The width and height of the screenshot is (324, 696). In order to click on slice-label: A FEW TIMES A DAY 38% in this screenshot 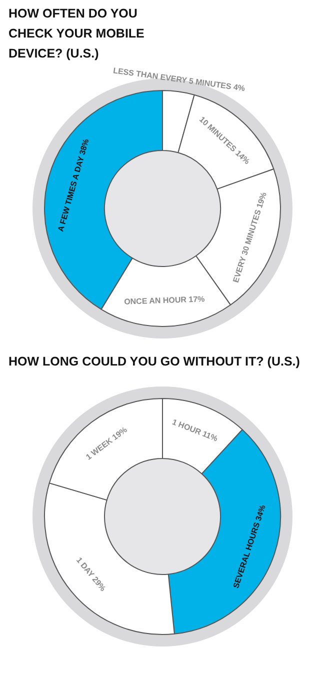, I will do `click(73, 185)`.